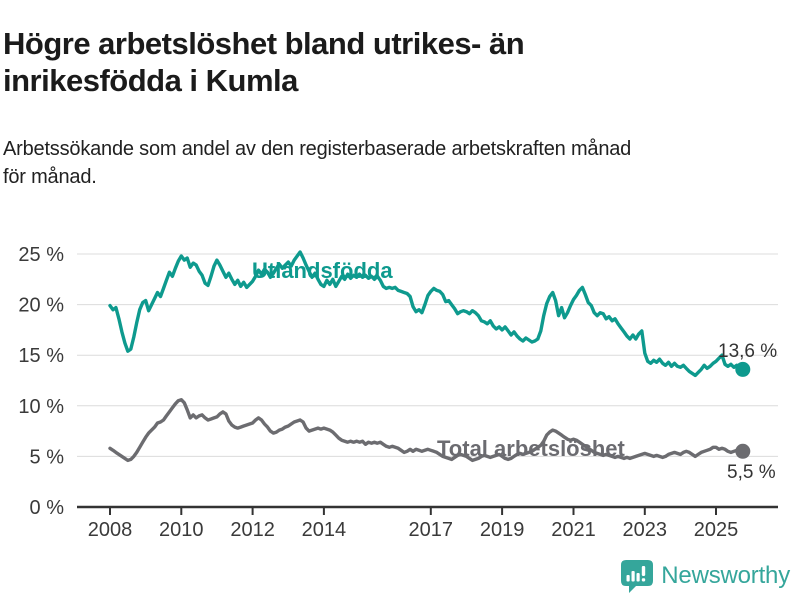 The height and width of the screenshot is (600, 800). I want to click on newsworthy-chart-bubble-icon, so click(637, 576).